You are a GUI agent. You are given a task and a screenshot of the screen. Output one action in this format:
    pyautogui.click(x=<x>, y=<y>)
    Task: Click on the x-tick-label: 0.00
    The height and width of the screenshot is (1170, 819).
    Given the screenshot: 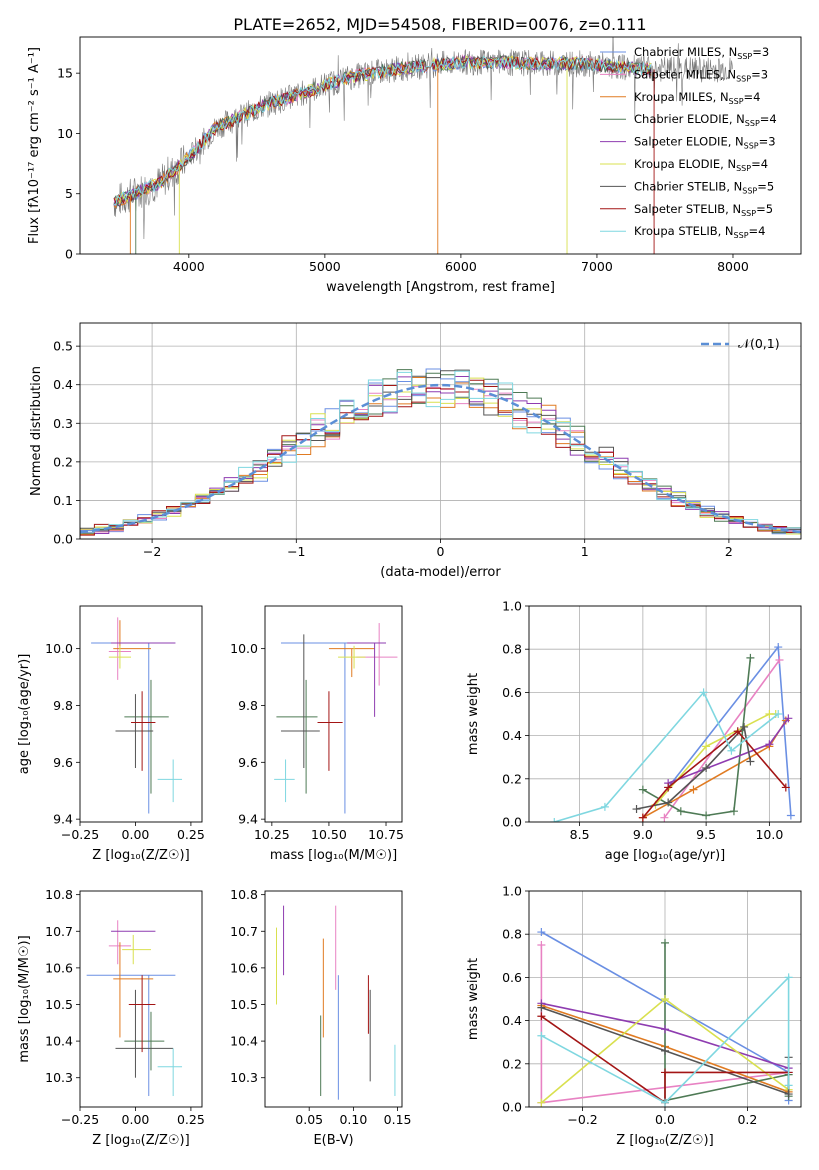 What is the action you would take?
    pyautogui.click(x=136, y=834)
    